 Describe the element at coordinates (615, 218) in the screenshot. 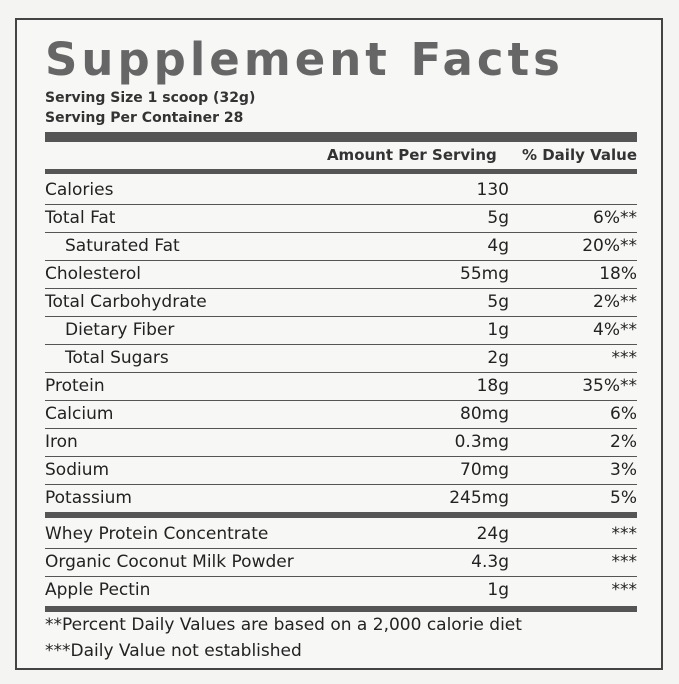

I see `daily-value: 6%**` at that location.